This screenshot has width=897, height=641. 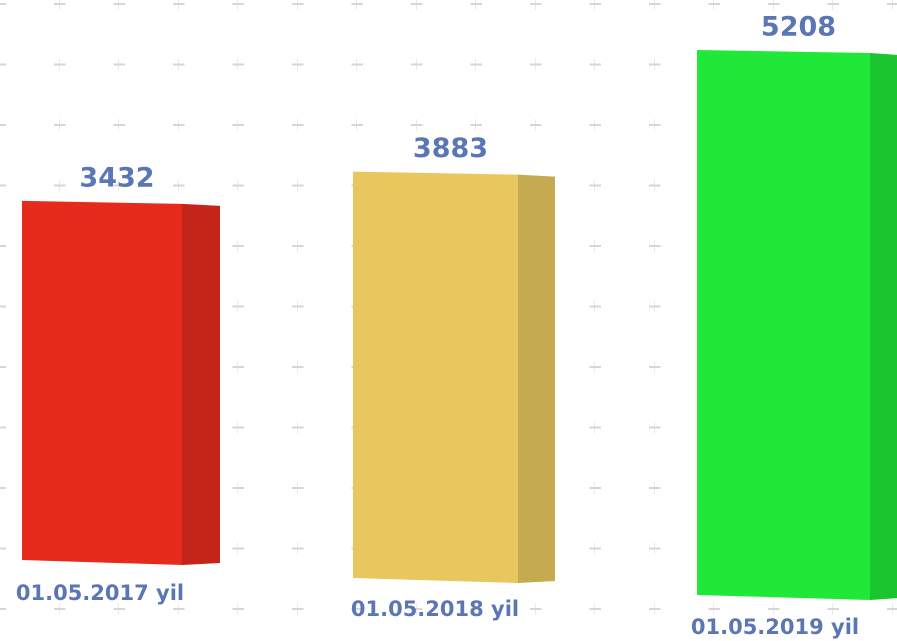 I want to click on category-label: 01.05.2019 yil, so click(x=775, y=627).